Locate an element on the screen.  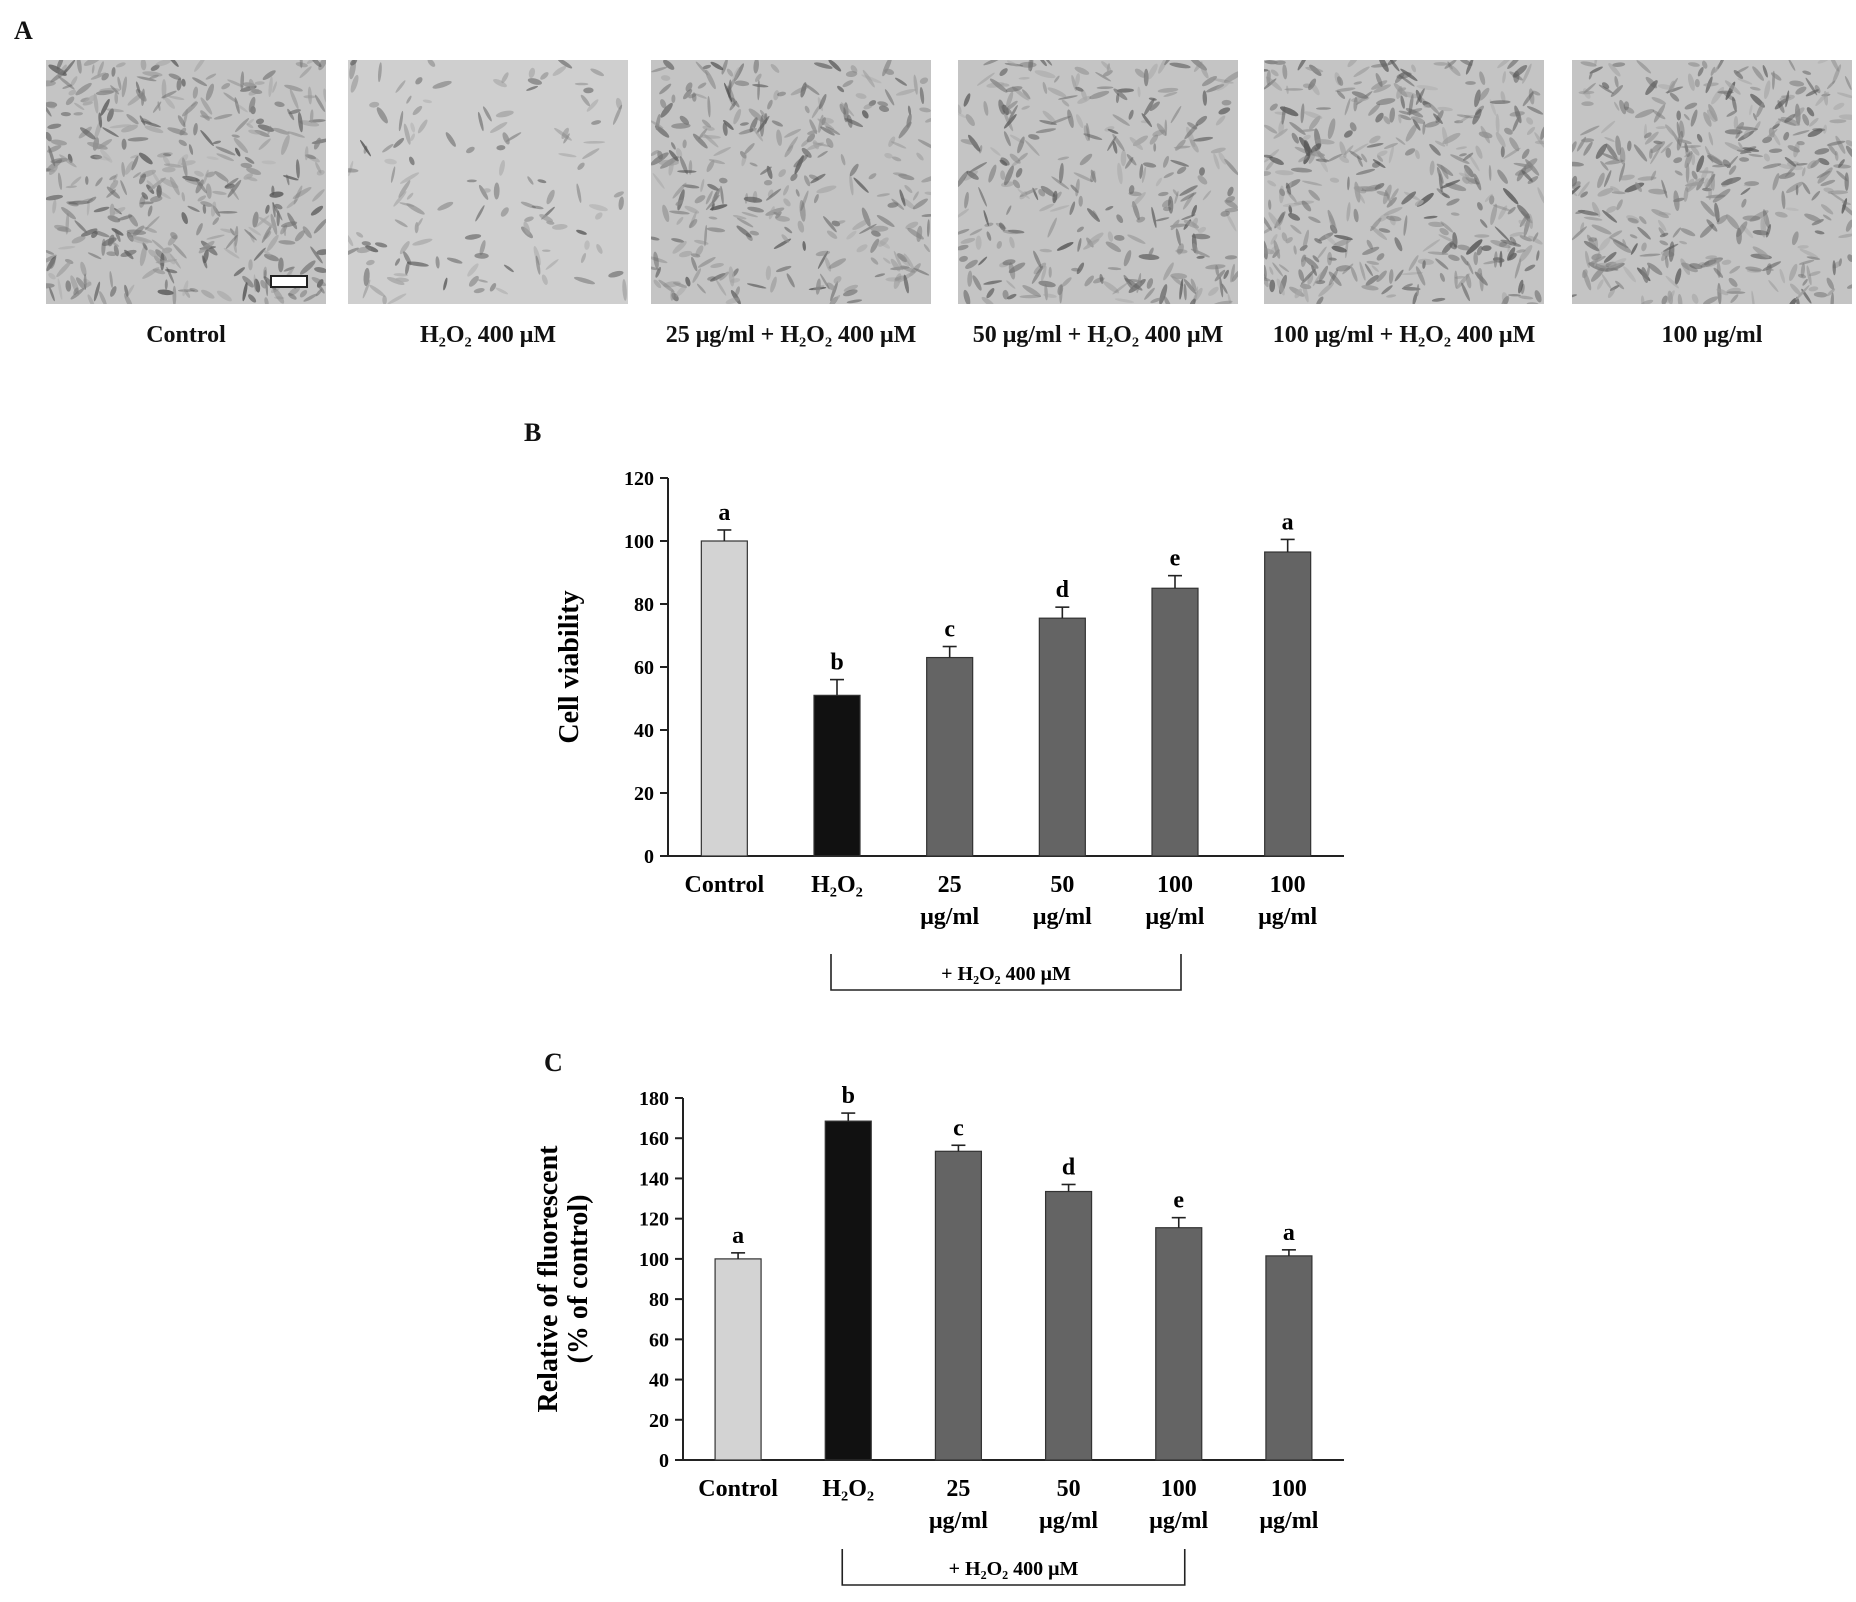
micrograph-caption-3: 25 μg/ml + H₂O₂ 400 μM is located at coordinates (791, 335).